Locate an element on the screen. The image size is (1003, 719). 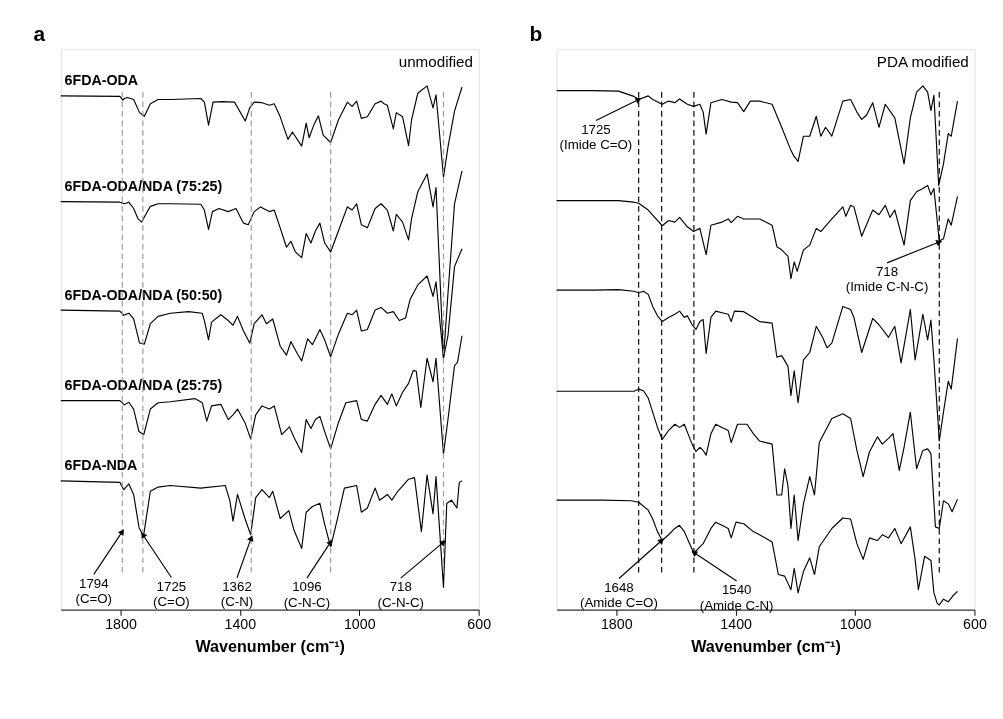
annotation: 1725 (Imide C=O) is located at coordinates (596, 136).